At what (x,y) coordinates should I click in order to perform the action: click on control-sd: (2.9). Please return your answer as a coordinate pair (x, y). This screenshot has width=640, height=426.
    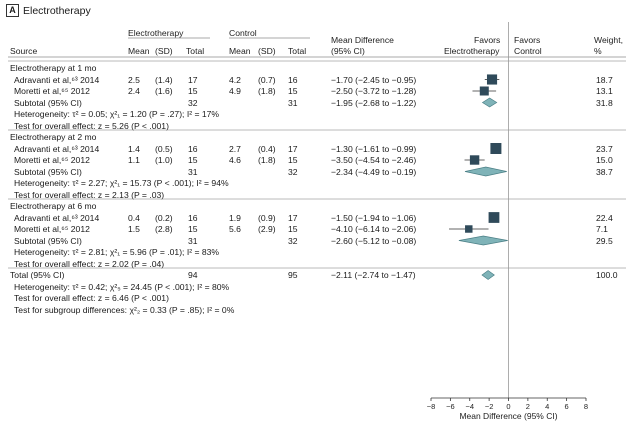
    Looking at the image, I should click on (267, 229).